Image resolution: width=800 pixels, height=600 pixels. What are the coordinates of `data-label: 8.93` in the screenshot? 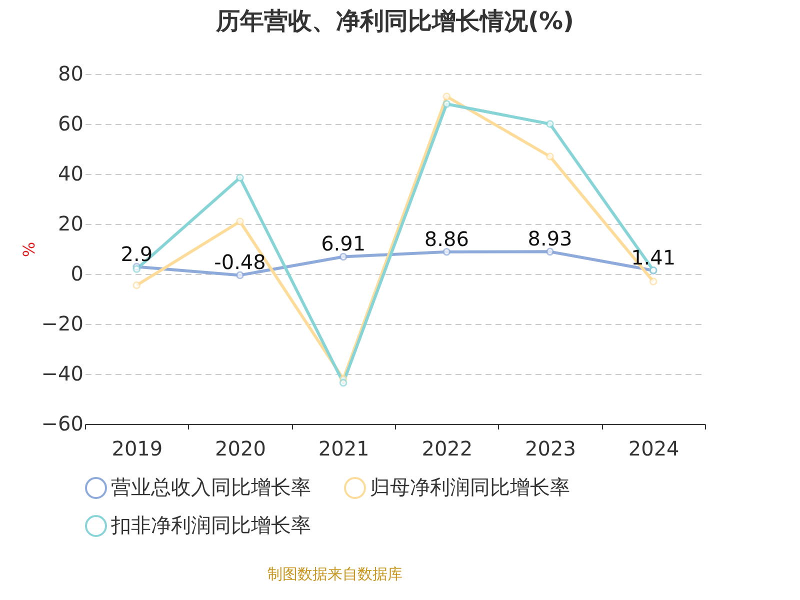 It's located at (550, 238).